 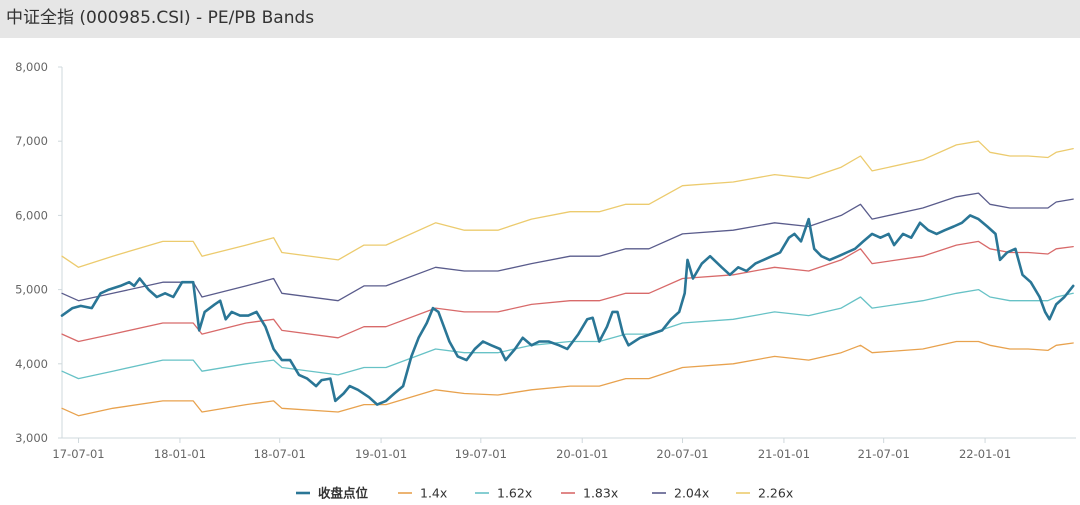 What do you see at coordinates (31, 438) in the screenshot?
I see `y-tick-label: 3,000` at bounding box center [31, 438].